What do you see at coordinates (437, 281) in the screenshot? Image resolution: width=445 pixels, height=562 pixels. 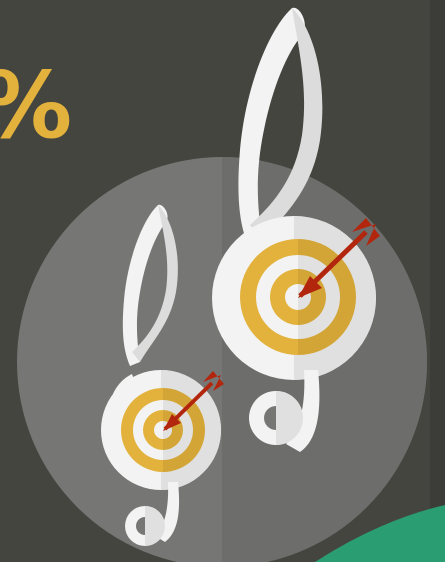 I see `background-edge-strip` at bounding box center [437, 281].